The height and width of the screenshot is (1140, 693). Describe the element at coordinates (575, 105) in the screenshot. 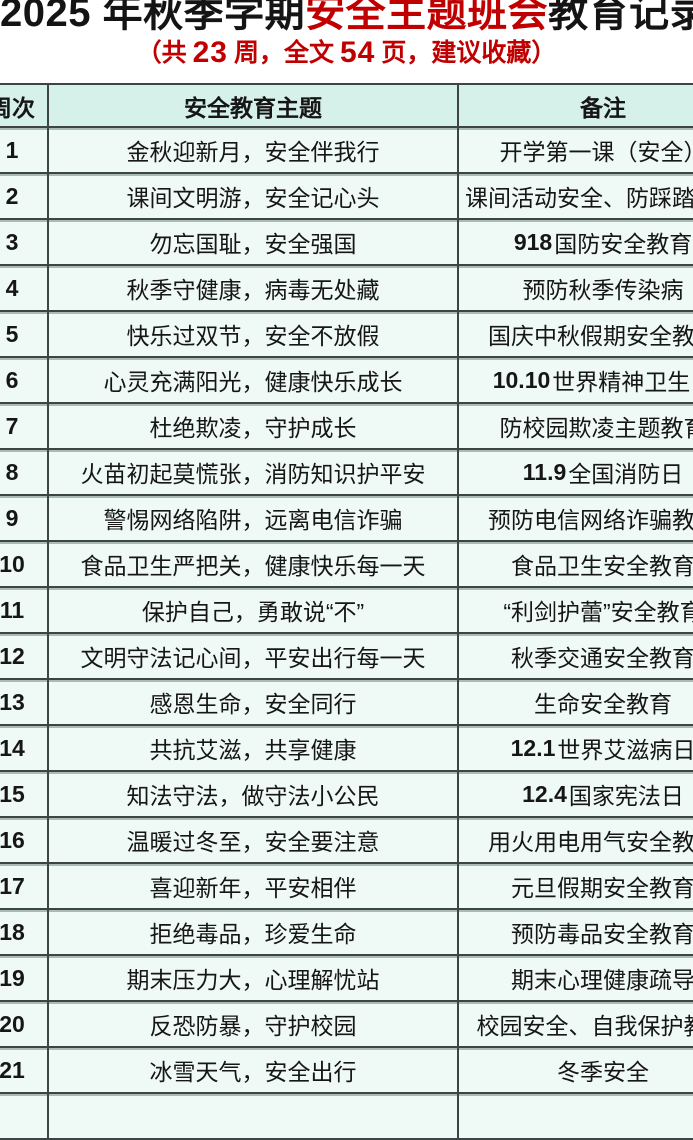

I see `header-note: 备注` at that location.